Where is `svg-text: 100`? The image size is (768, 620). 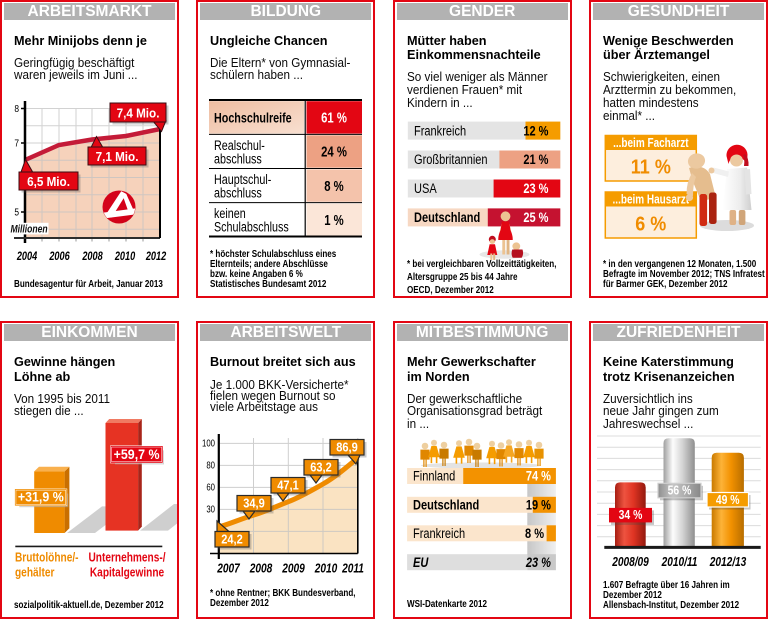
svg-text: 100 is located at coordinates (208, 443).